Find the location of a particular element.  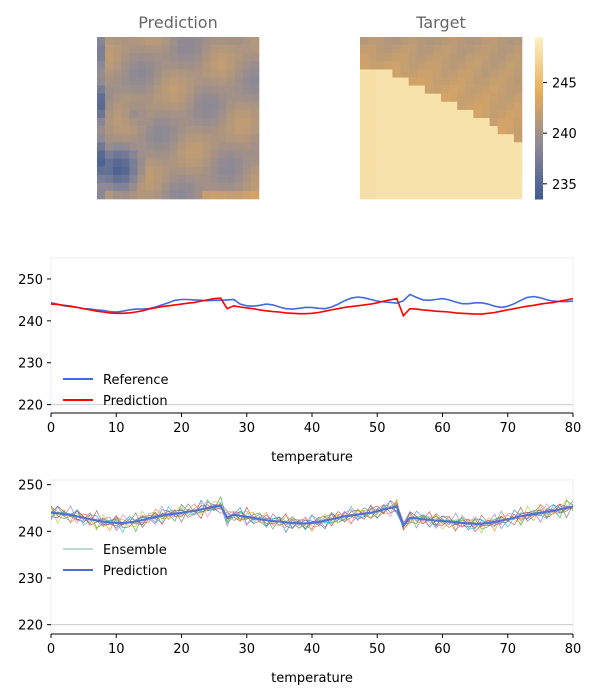

plot2-xlabel: temperature is located at coordinates (312, 678).